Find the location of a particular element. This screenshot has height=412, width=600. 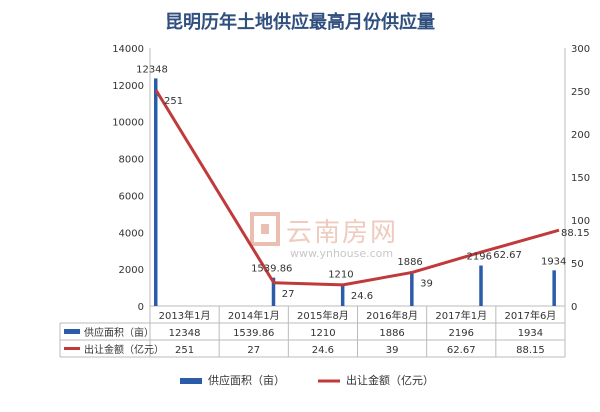

table-cell: 62.67 is located at coordinates (461, 350).